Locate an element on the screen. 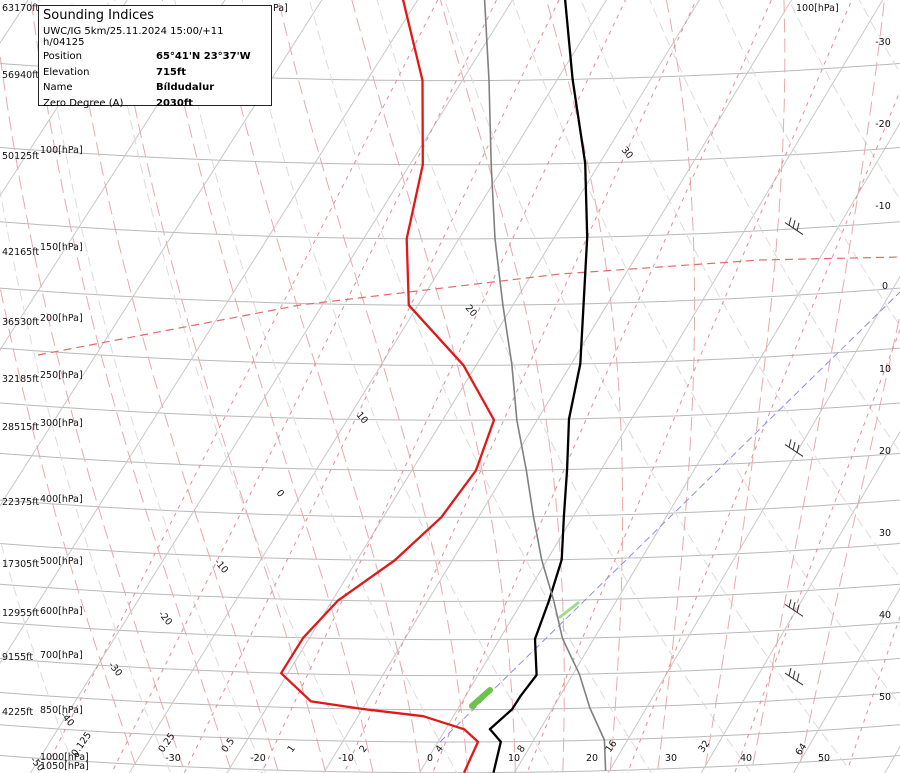 The height and width of the screenshot is (773, 900). info-row-position: Position 65°41'N 23°37'W is located at coordinates (155, 57).